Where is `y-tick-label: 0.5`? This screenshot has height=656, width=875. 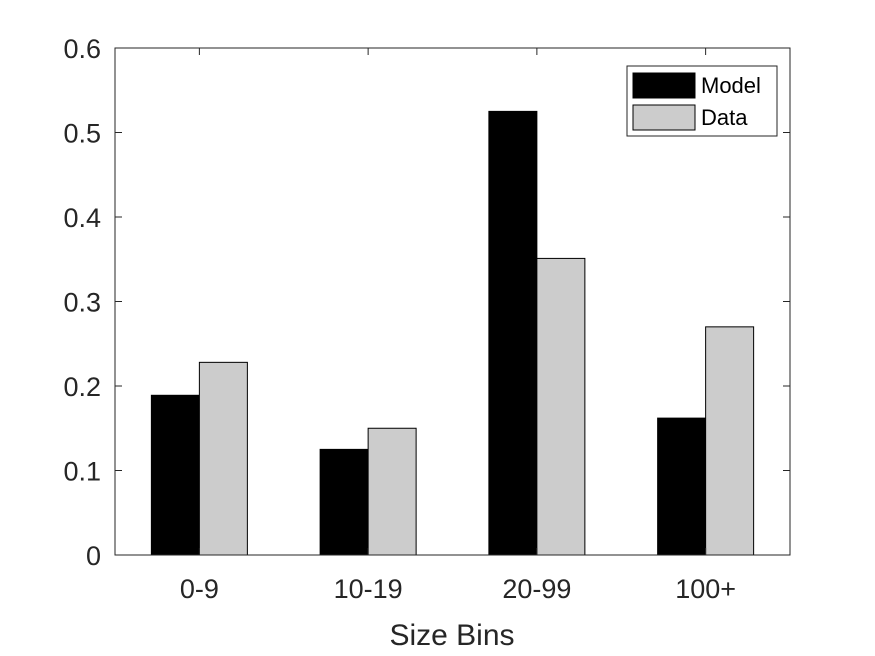 y-tick-label: 0.5 is located at coordinates (82, 134).